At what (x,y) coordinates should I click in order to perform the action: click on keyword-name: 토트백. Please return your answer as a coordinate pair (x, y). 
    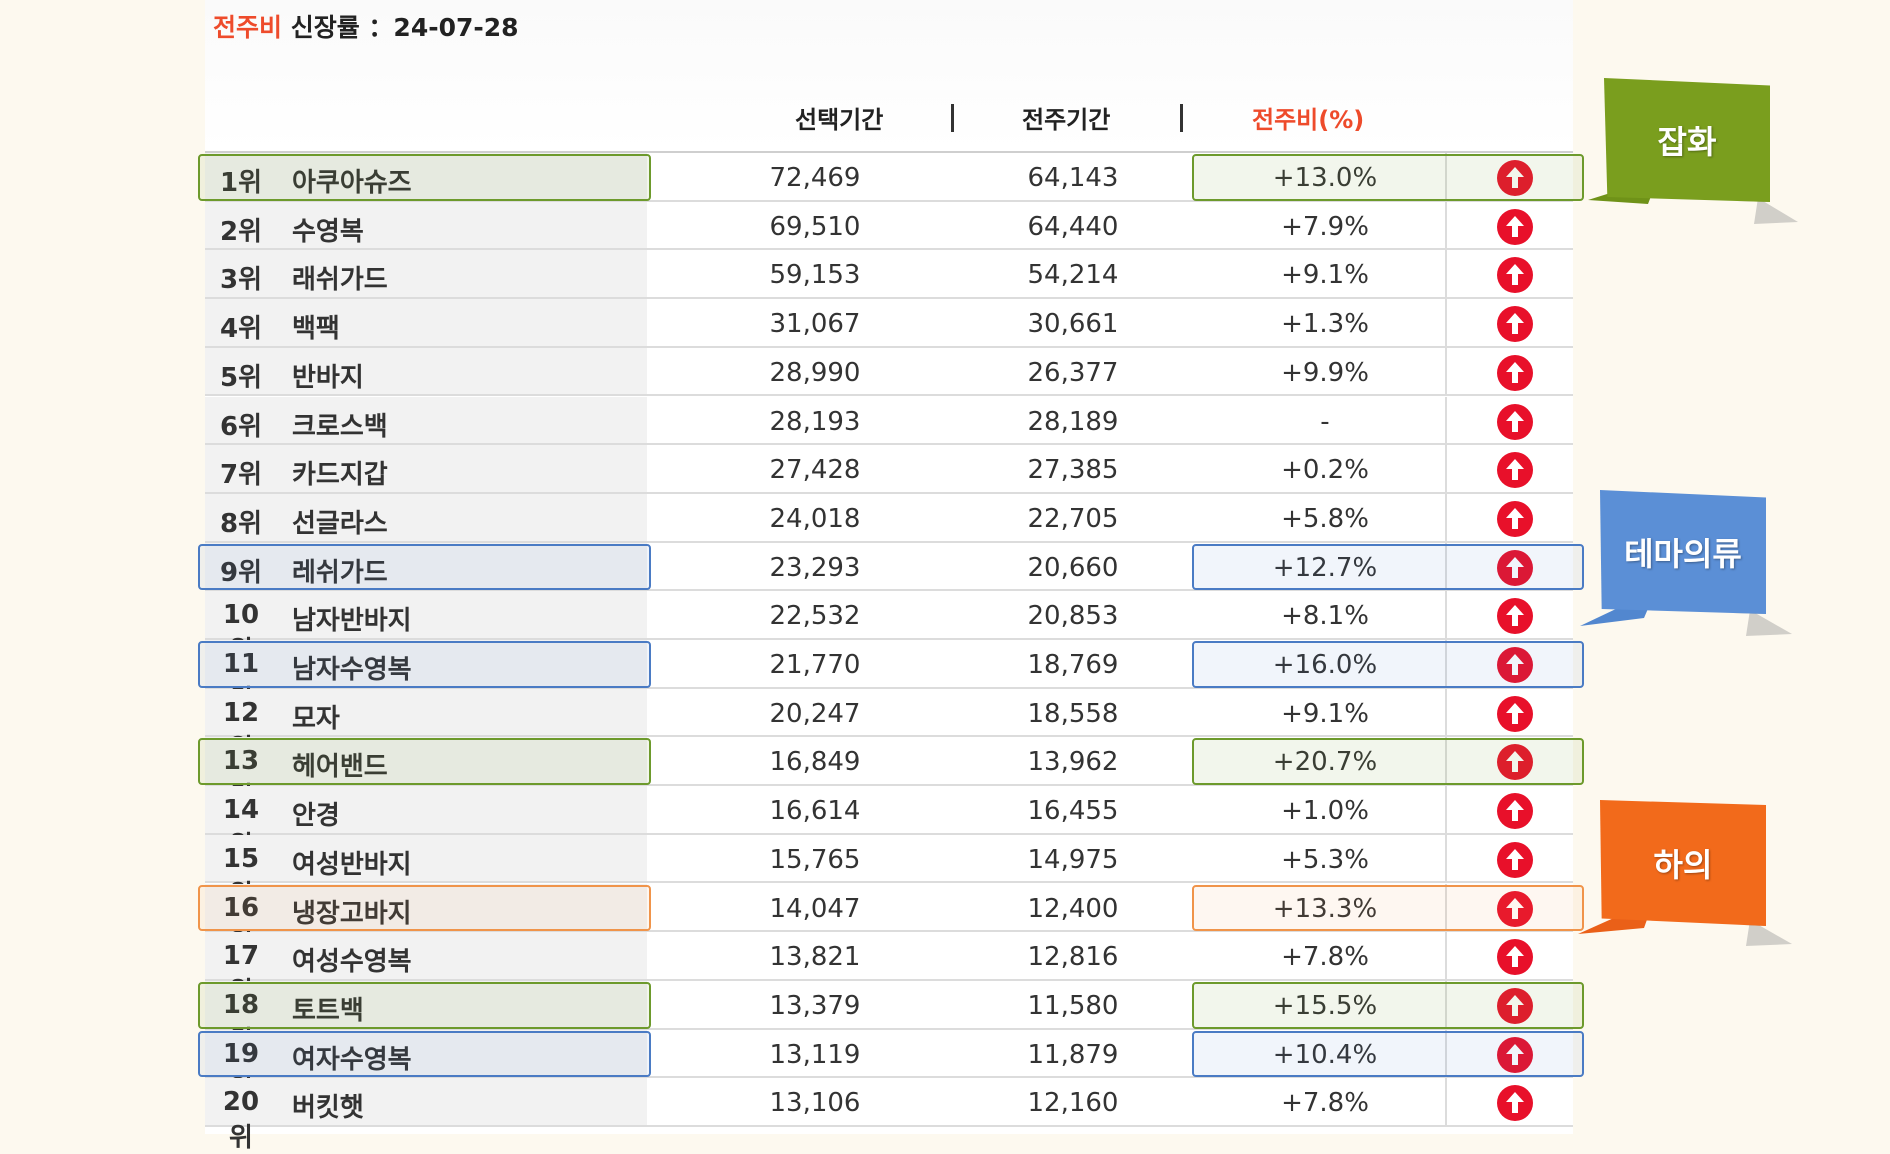
    Looking at the image, I should click on (328, 1010).